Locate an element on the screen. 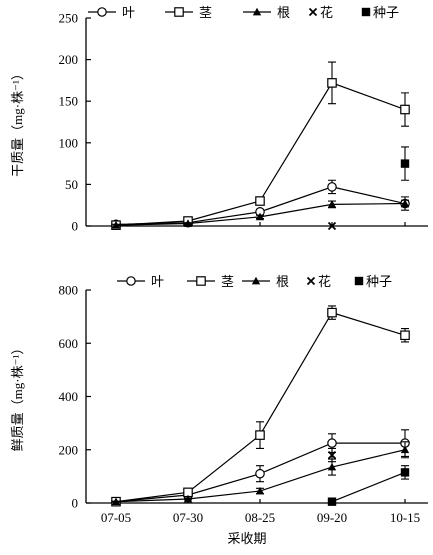  y-tick-label: 150 is located at coordinates (69, 101).